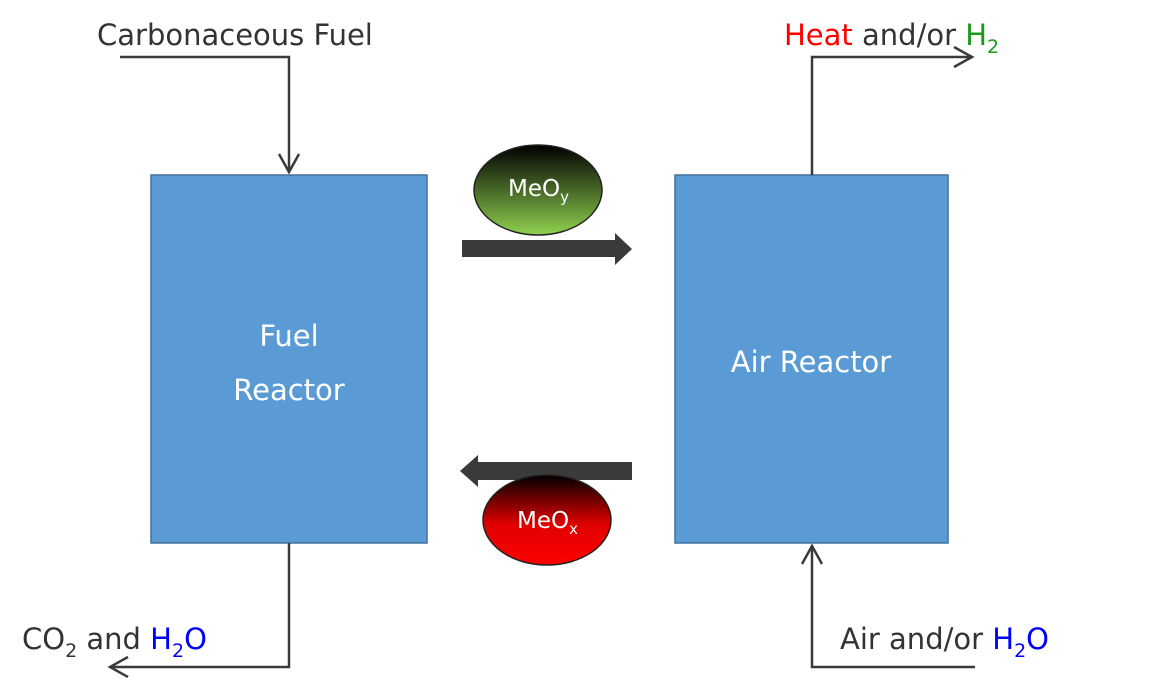  I want to click on air-input-label: Air and/or H2O, so click(944, 642).